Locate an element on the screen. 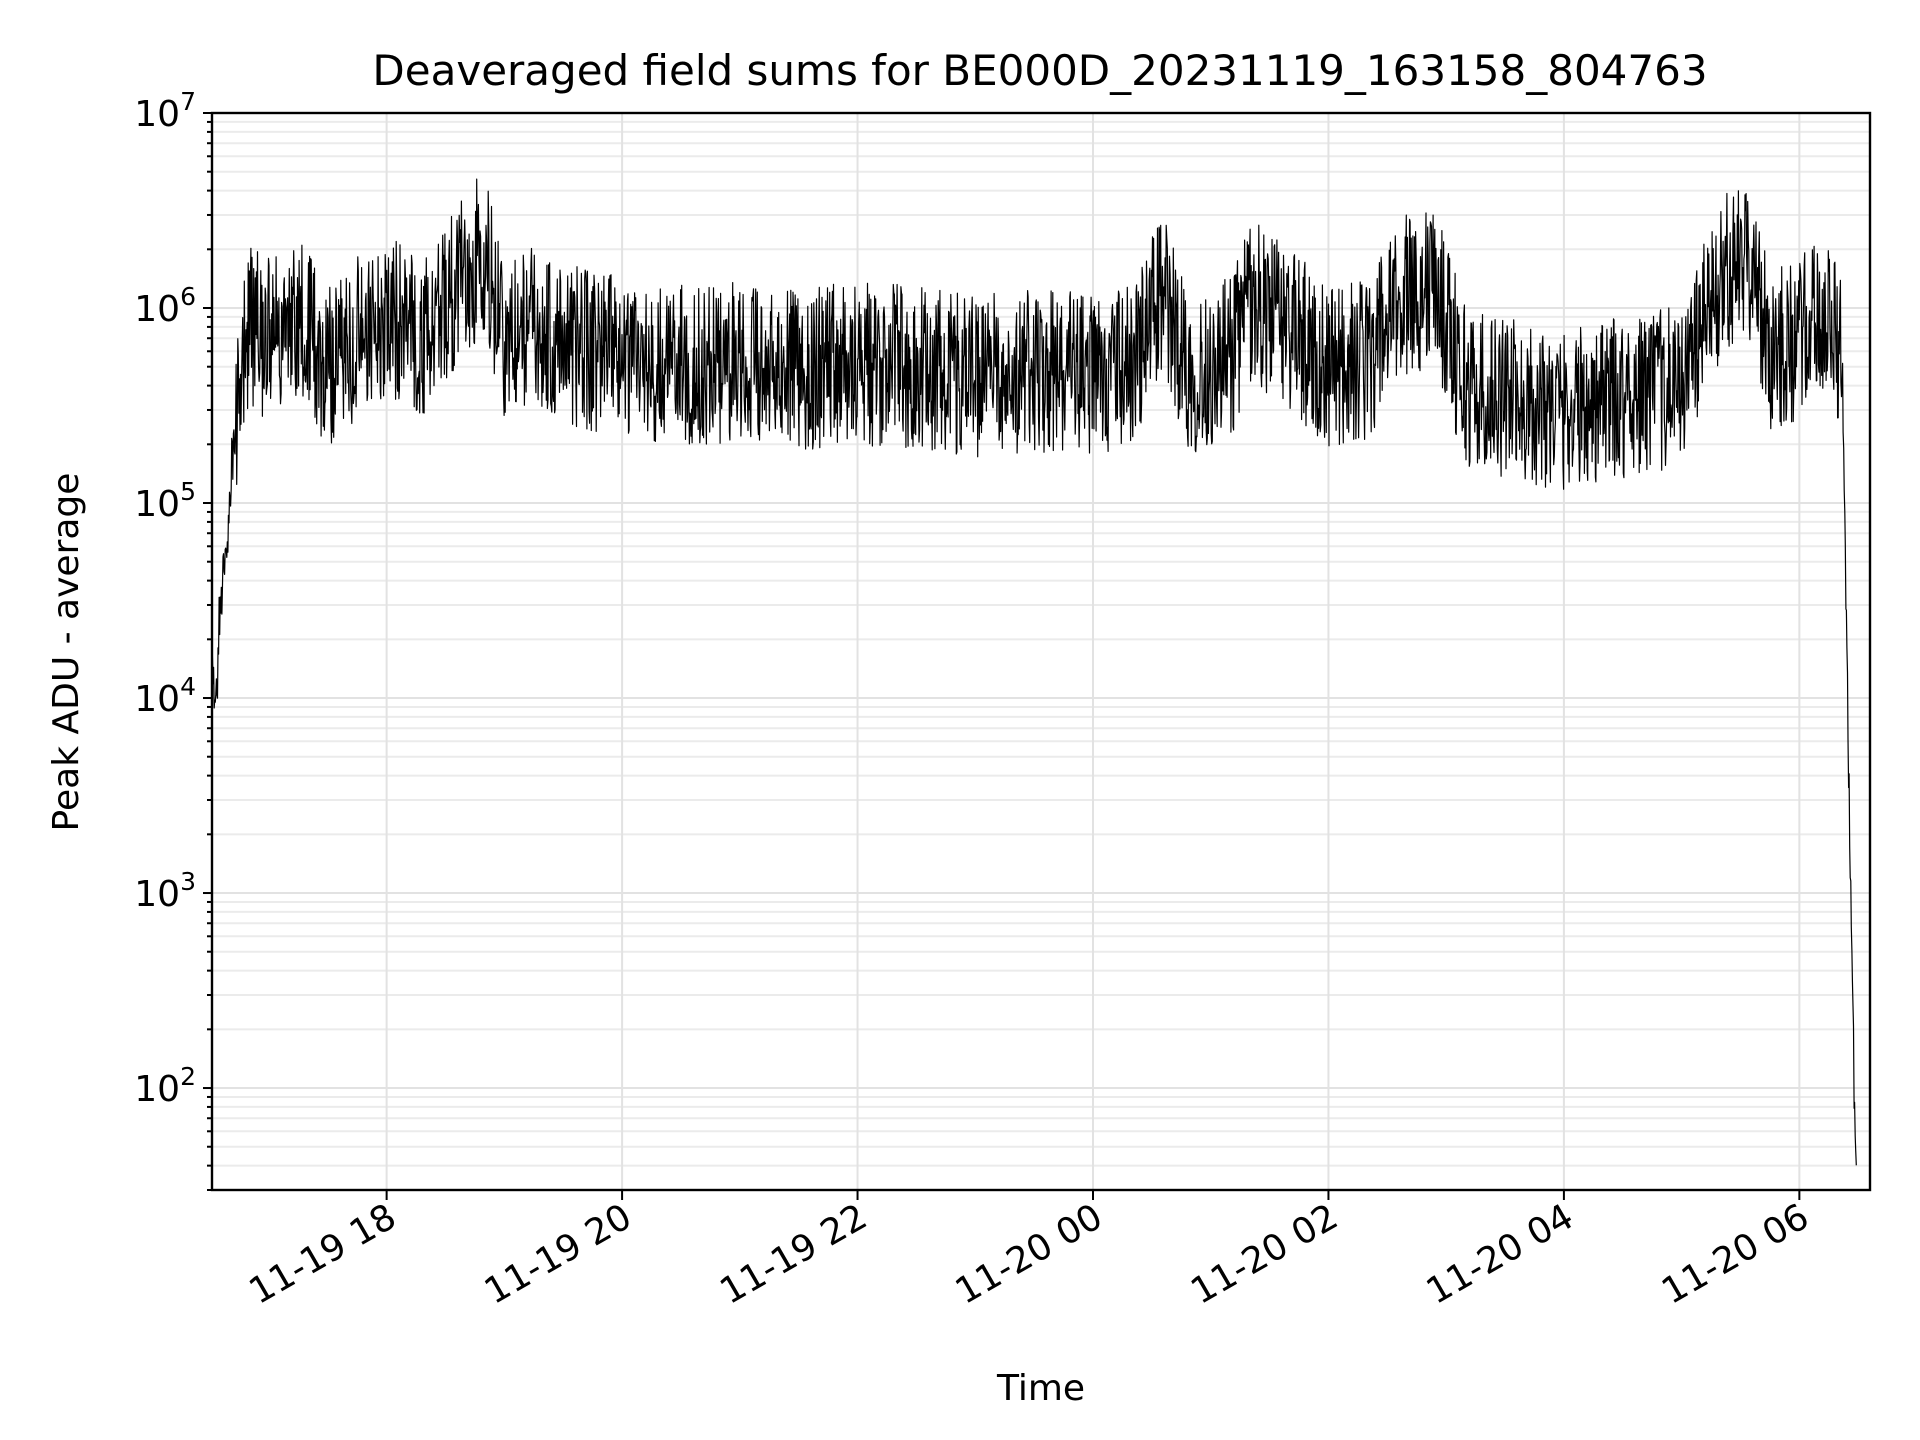  y-tick-label: 10⁵ is located at coordinates (165, 501).